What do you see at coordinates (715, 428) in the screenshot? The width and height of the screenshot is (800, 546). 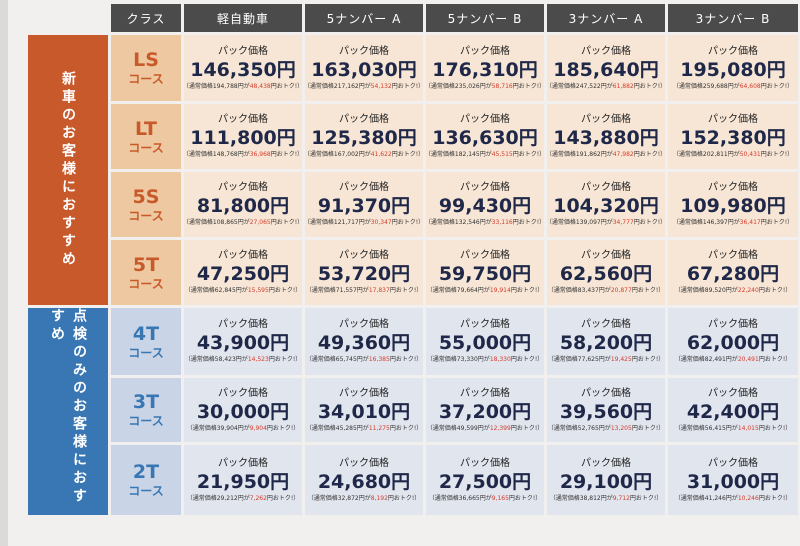 I see `regular-price: 56,415` at bounding box center [715, 428].